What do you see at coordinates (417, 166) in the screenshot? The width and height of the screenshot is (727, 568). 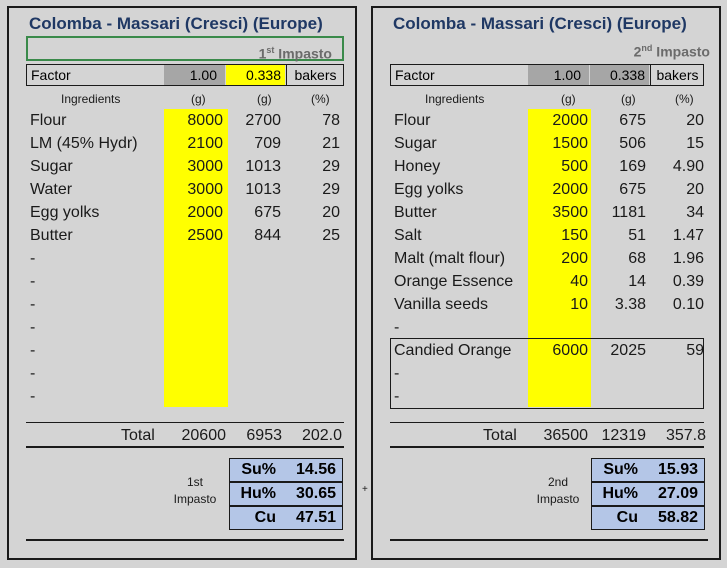 I see `ingredient-name: Honey` at bounding box center [417, 166].